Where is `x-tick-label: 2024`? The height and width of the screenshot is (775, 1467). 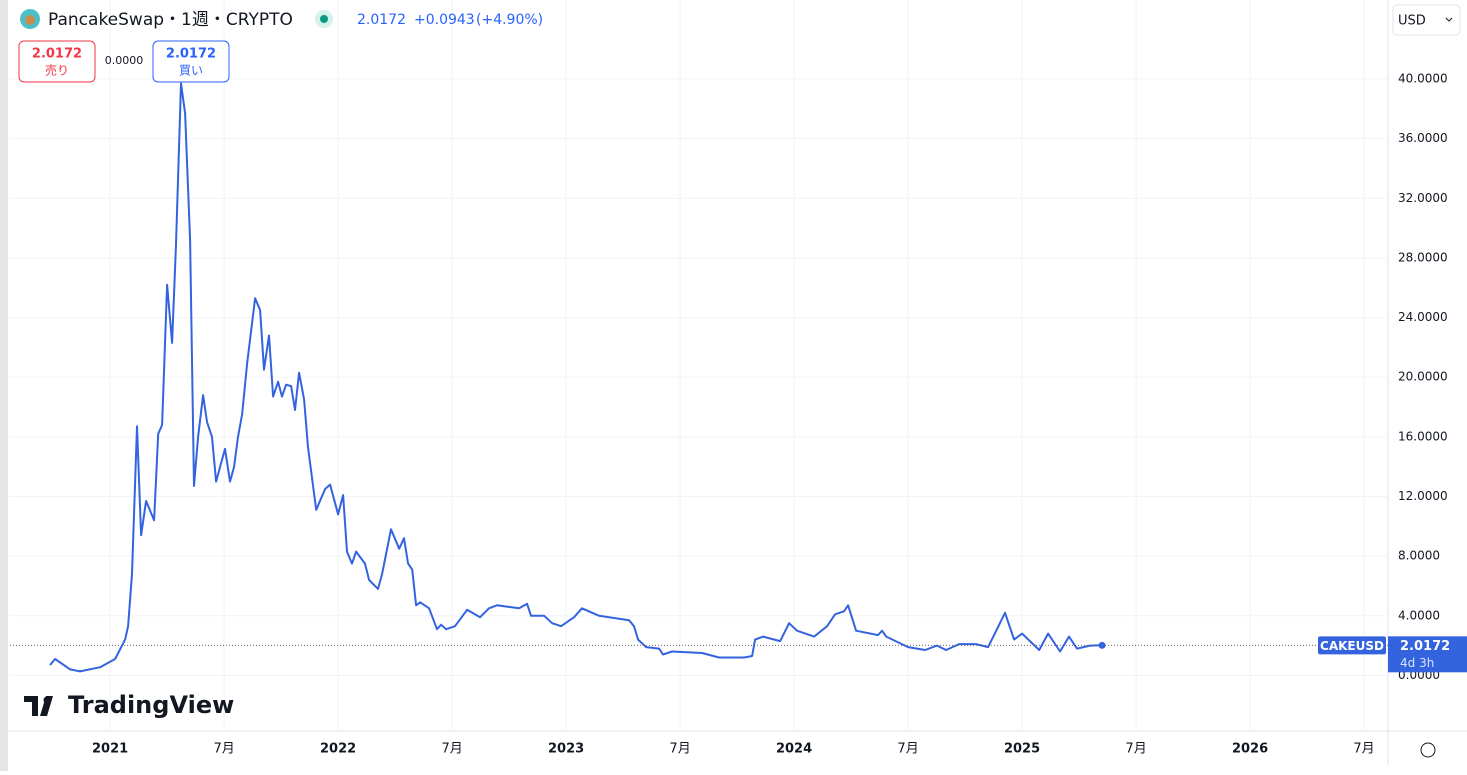 x-tick-label: 2024 is located at coordinates (794, 749).